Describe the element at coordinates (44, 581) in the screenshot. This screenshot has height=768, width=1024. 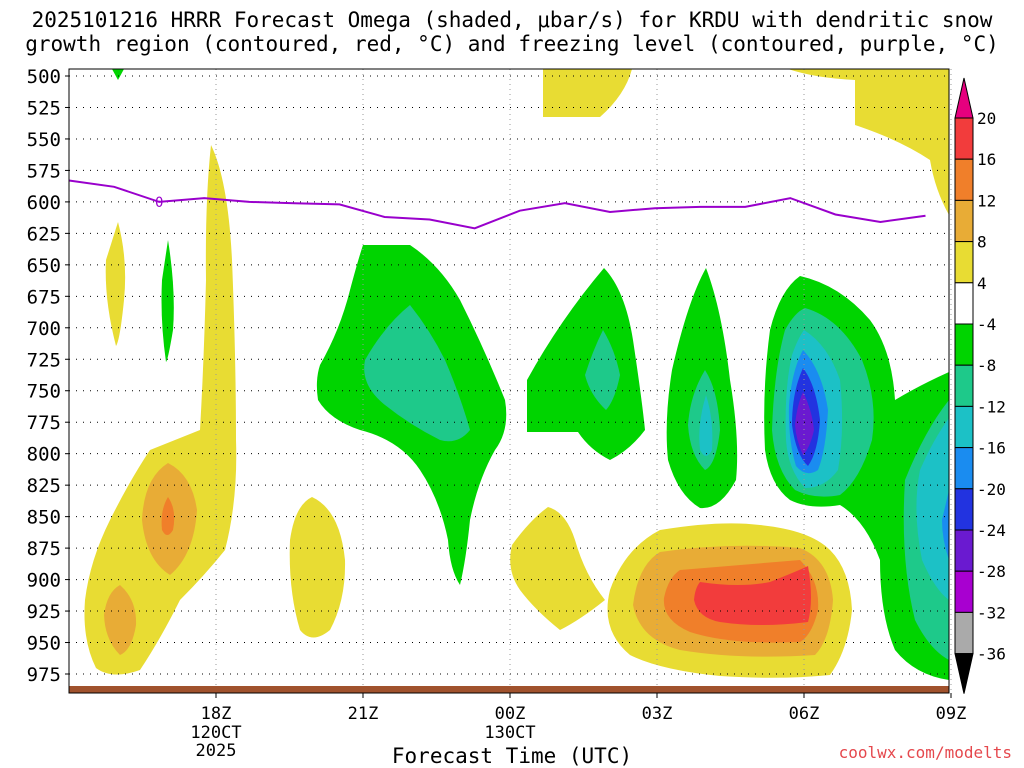
I see `y-tick-label-900: 900` at that location.